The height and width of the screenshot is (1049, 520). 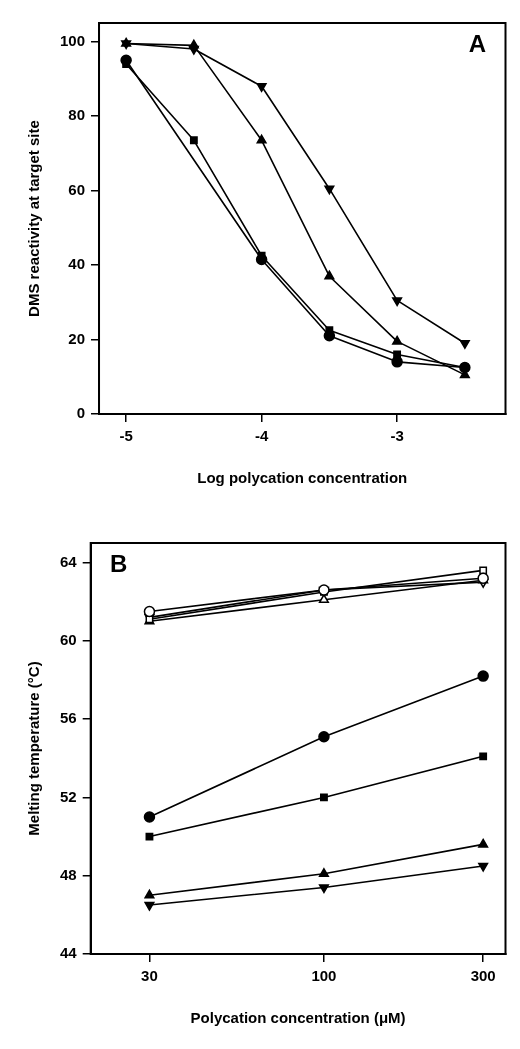 I want to click on y-axis-title: DMS reactivity at target site, so click(x=34, y=218).